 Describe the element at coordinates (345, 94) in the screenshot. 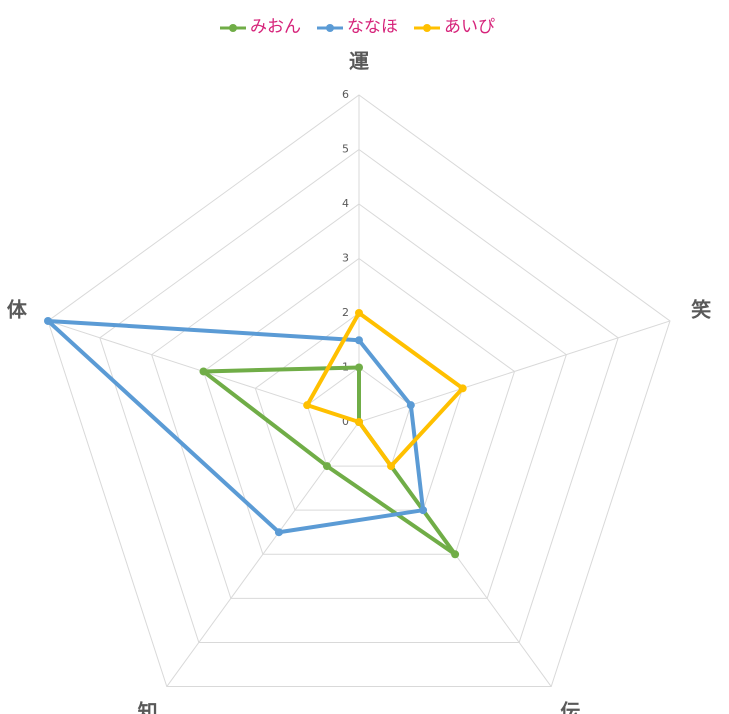

I see `tick-label: 6` at that location.